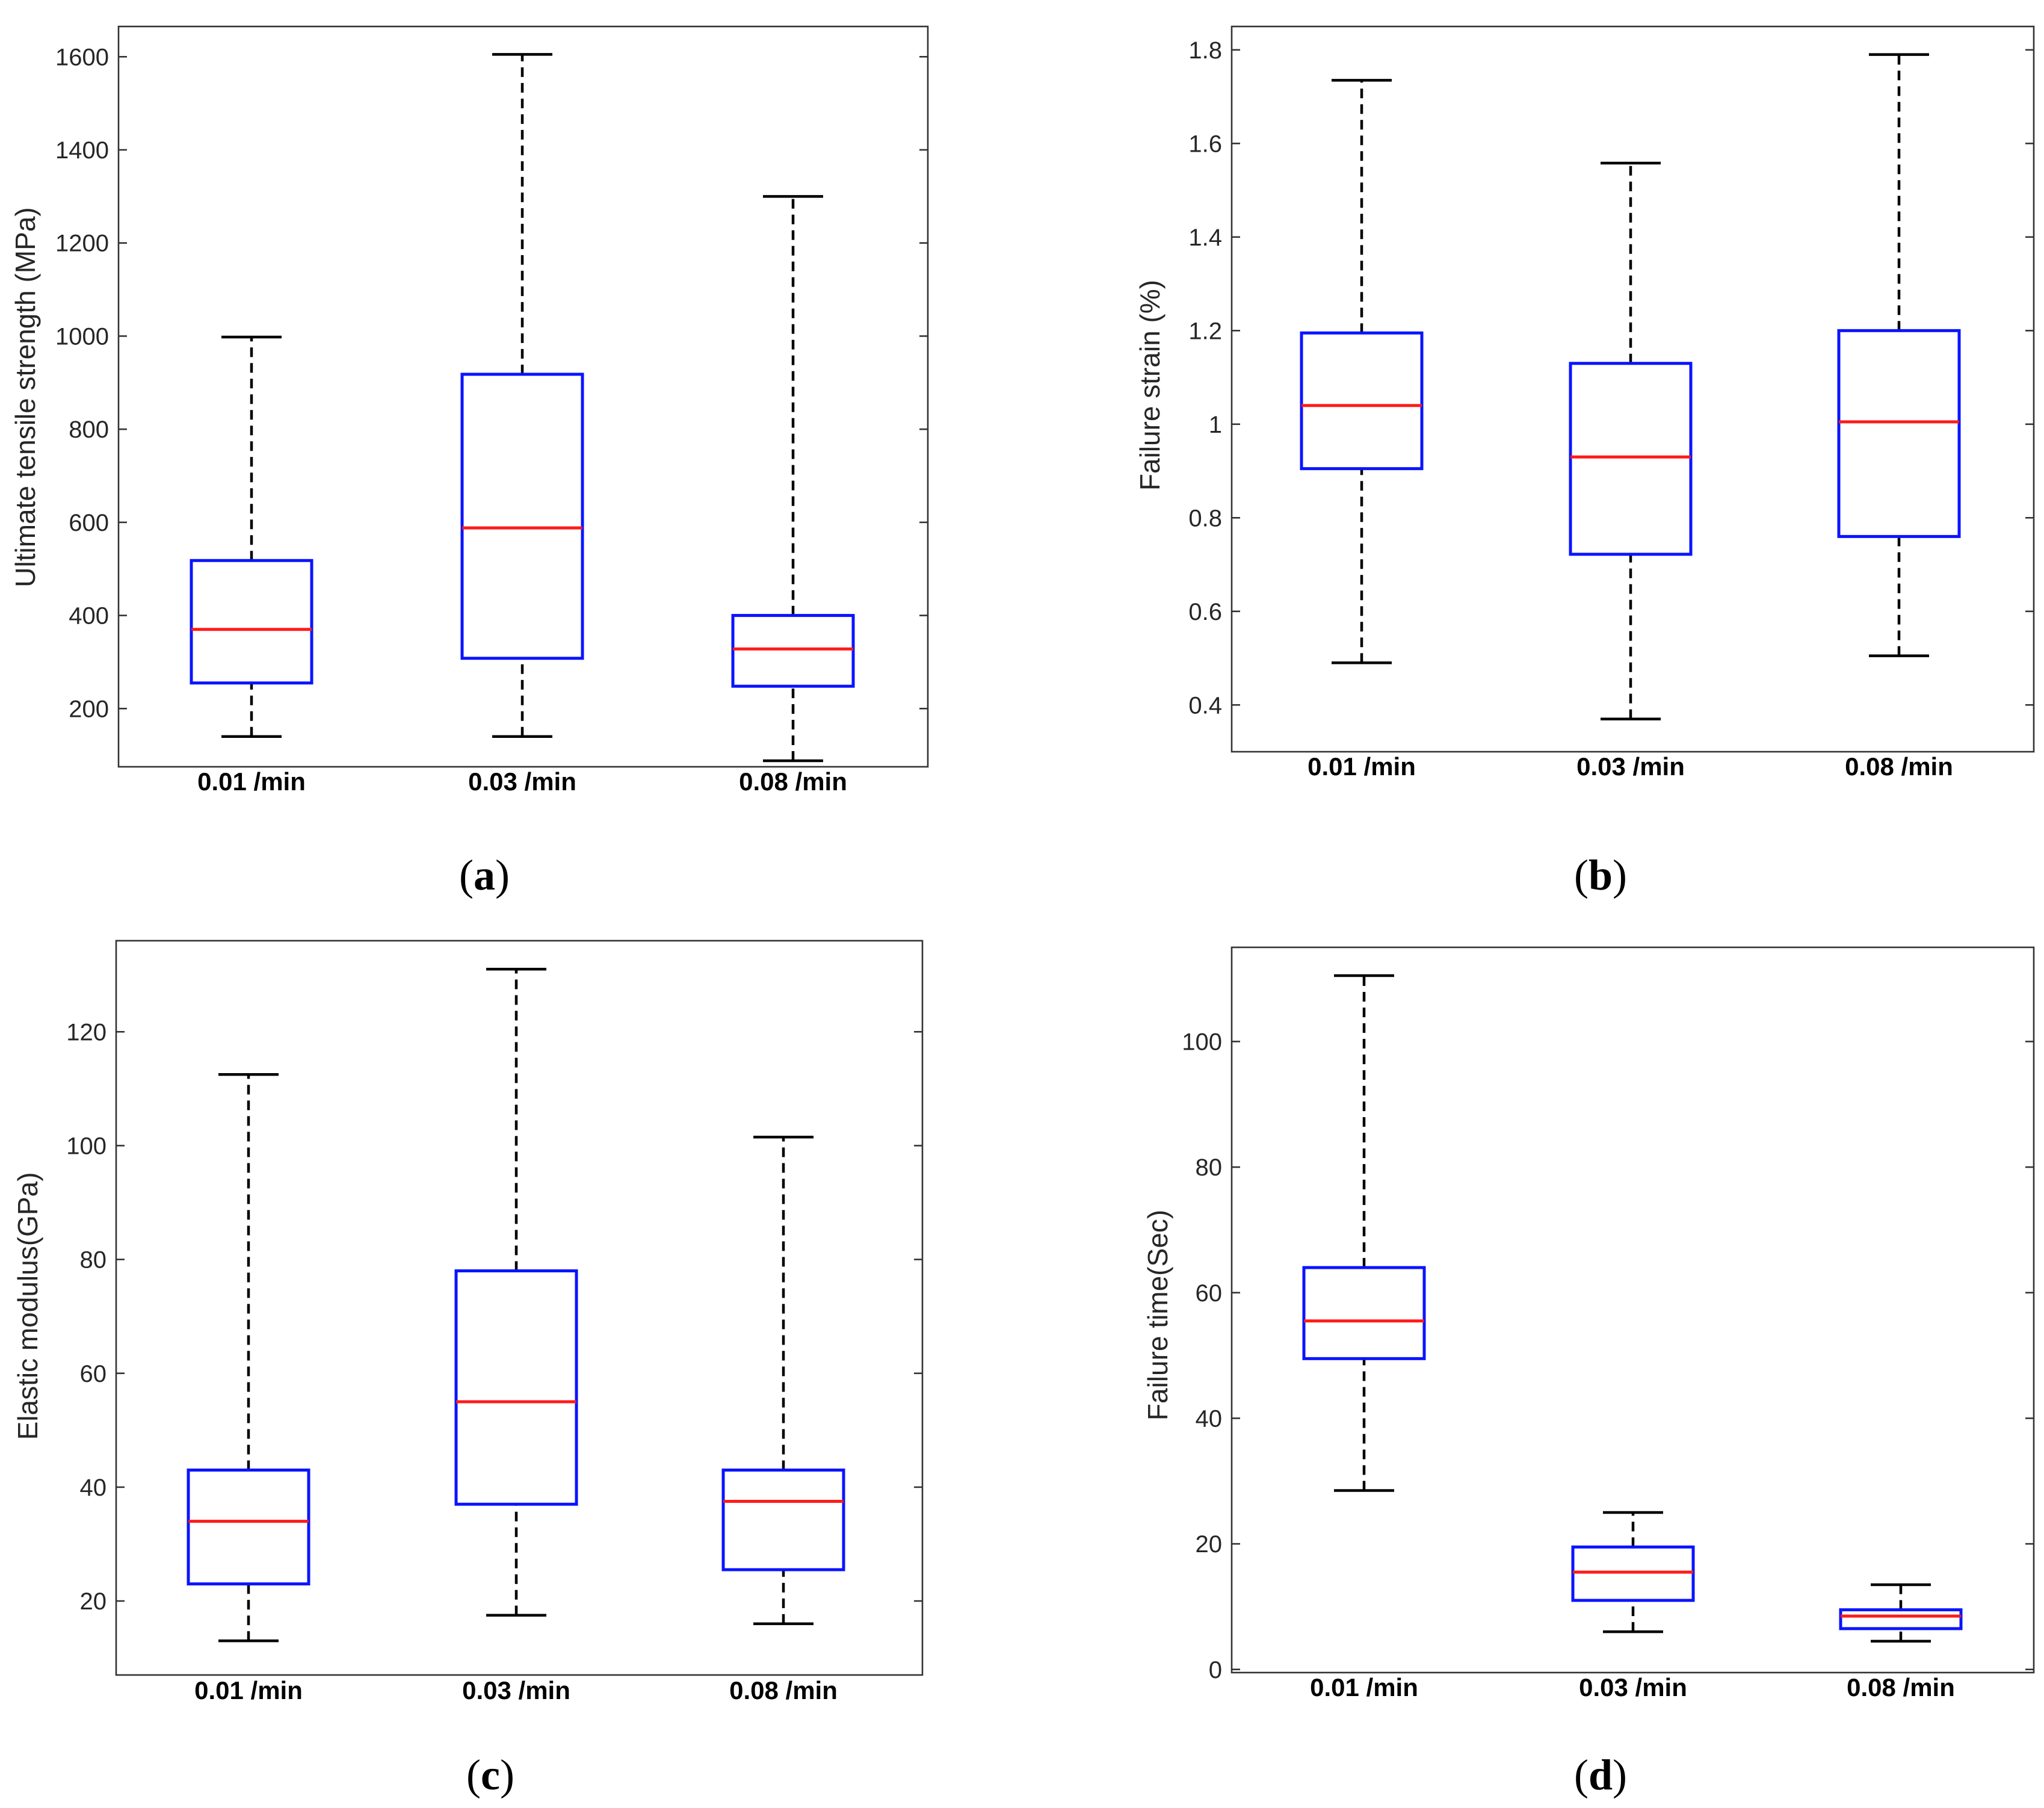 This screenshot has width=2044, height=1808. Describe the element at coordinates (1150, 385) in the screenshot. I see `y-axis-title: Failure strain (%)` at that location.